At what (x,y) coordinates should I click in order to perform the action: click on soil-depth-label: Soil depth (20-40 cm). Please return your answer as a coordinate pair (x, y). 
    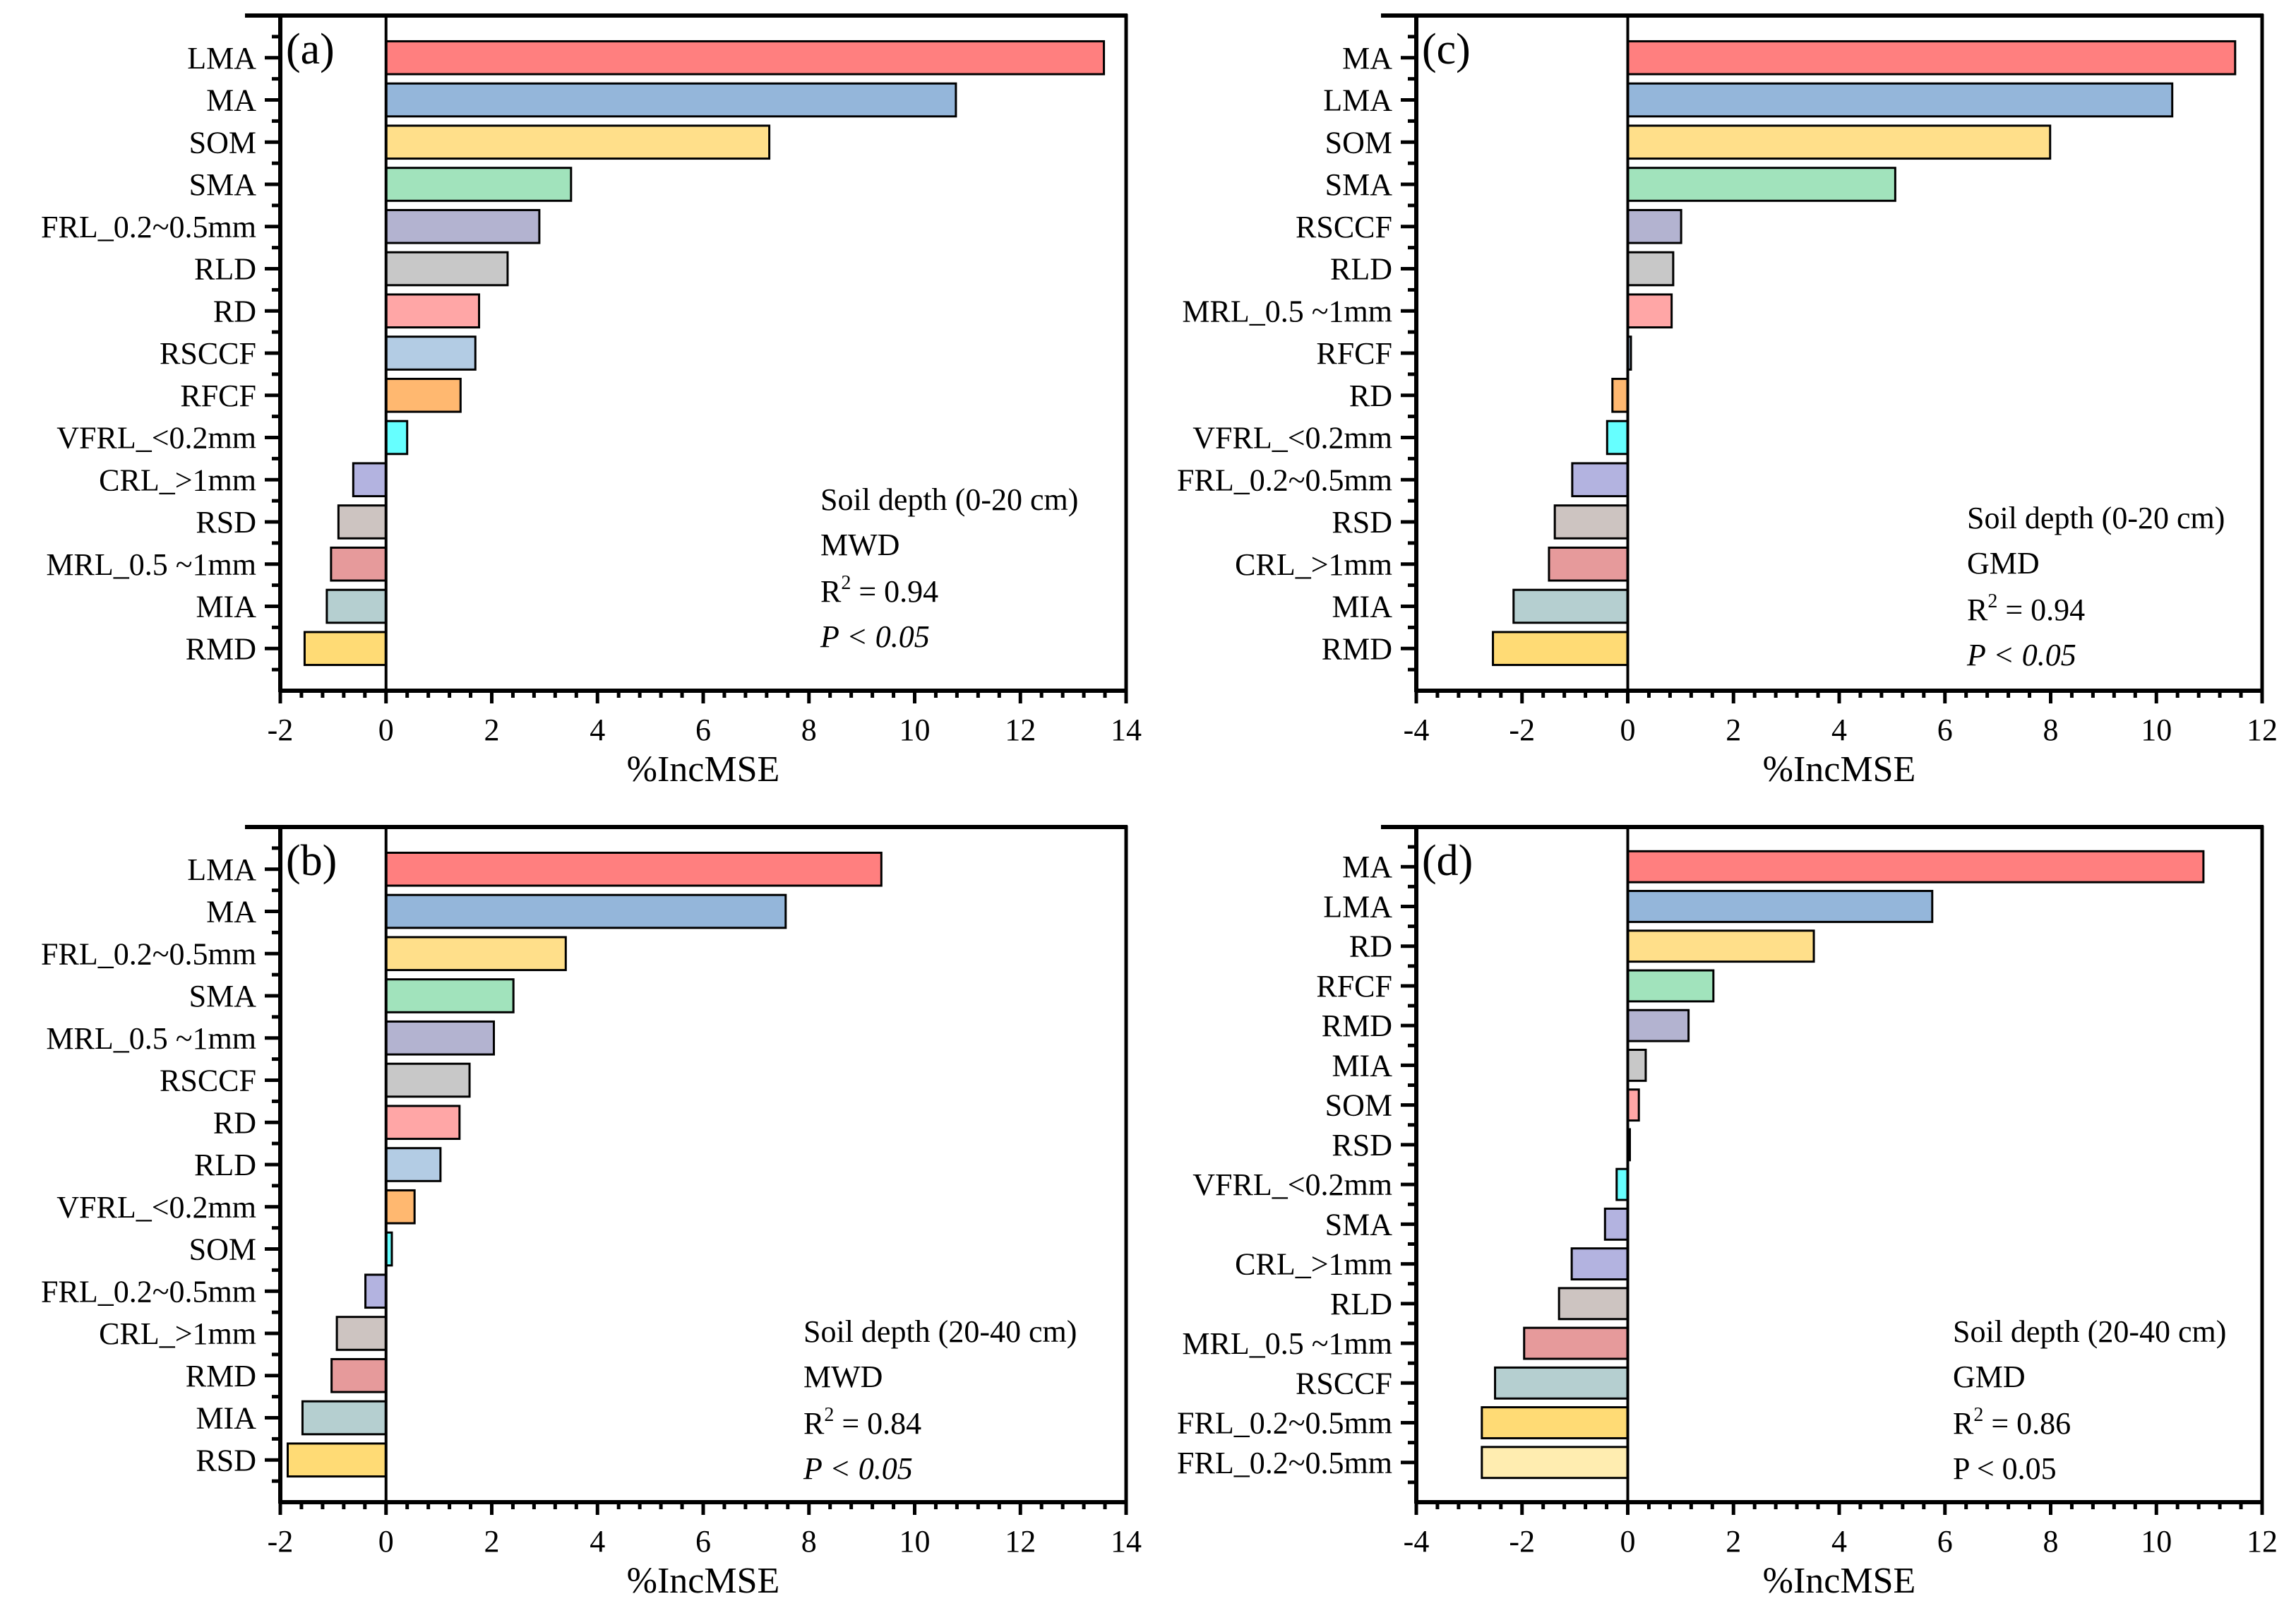
    Looking at the image, I should click on (2089, 1331).